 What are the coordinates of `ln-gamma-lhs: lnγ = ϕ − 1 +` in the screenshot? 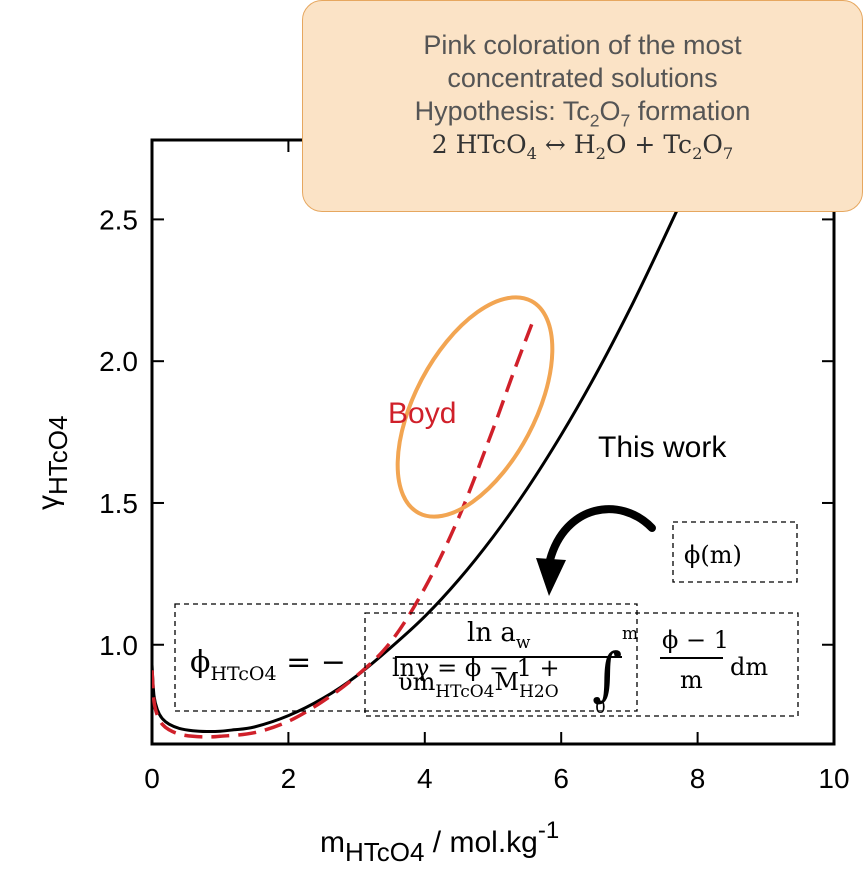 It's located at (476, 668).